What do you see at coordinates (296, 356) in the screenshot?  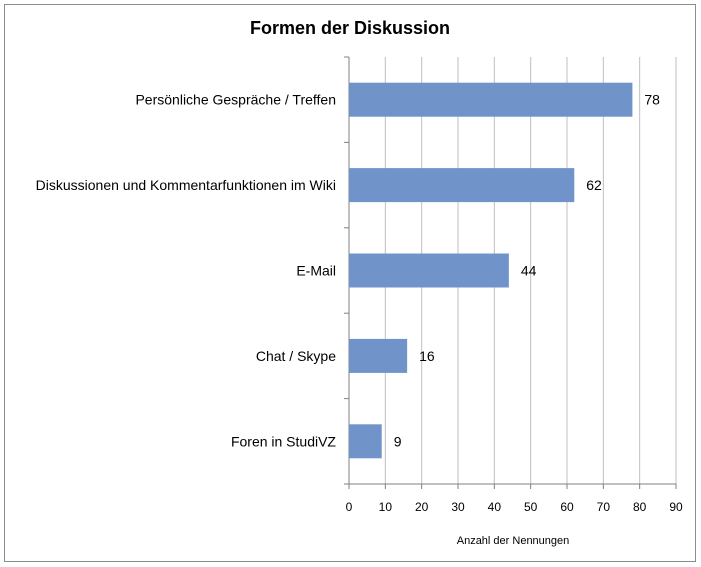 I see `category-label: Chat / Skype` at bounding box center [296, 356].